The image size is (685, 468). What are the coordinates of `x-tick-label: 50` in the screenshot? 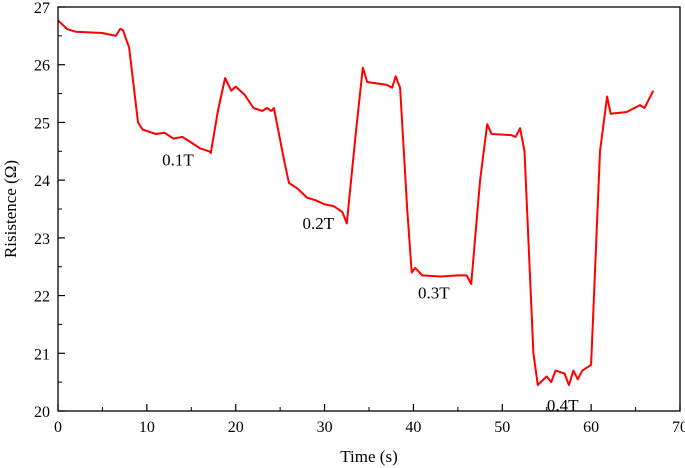 It's located at (502, 427).